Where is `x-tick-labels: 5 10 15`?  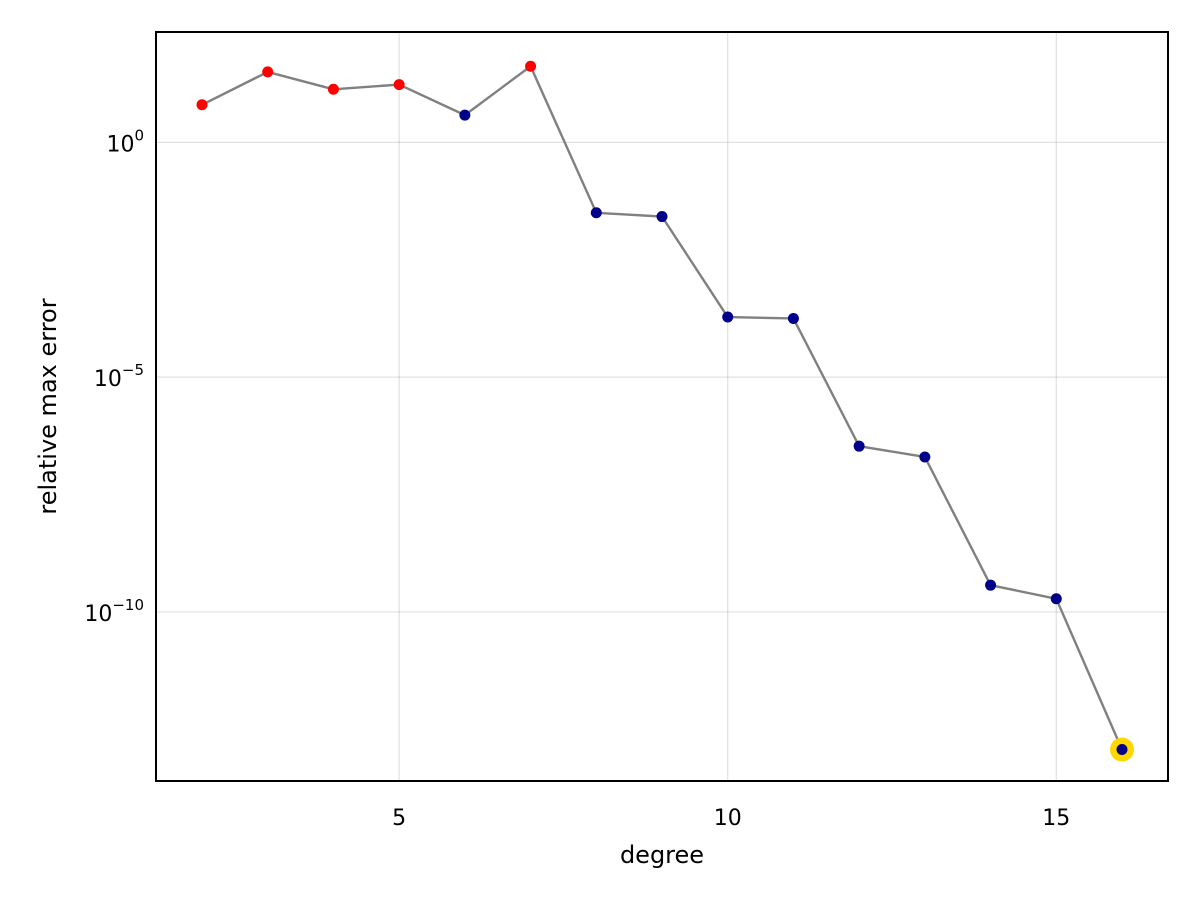 x-tick-labels: 5 10 15 is located at coordinates (731, 818).